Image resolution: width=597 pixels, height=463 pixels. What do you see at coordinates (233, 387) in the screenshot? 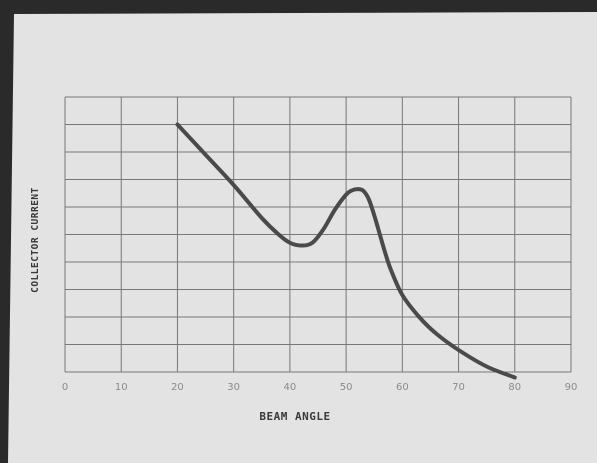
I see `x-tick-label: 30` at bounding box center [233, 387].